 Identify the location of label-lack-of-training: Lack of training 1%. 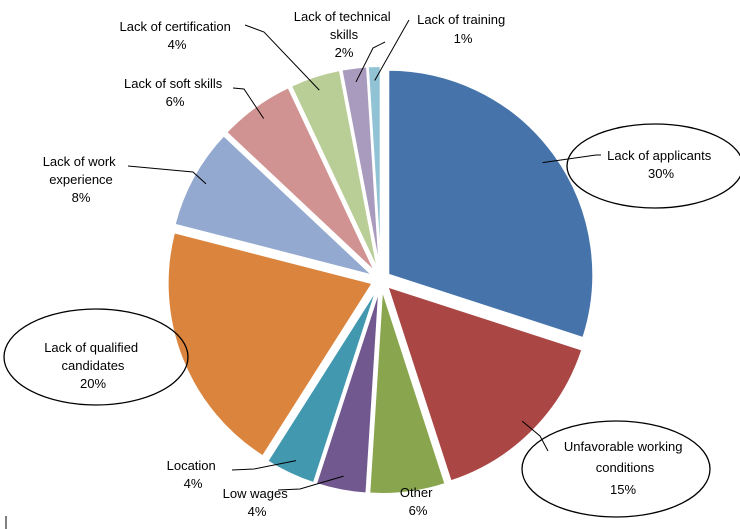
(463, 29).